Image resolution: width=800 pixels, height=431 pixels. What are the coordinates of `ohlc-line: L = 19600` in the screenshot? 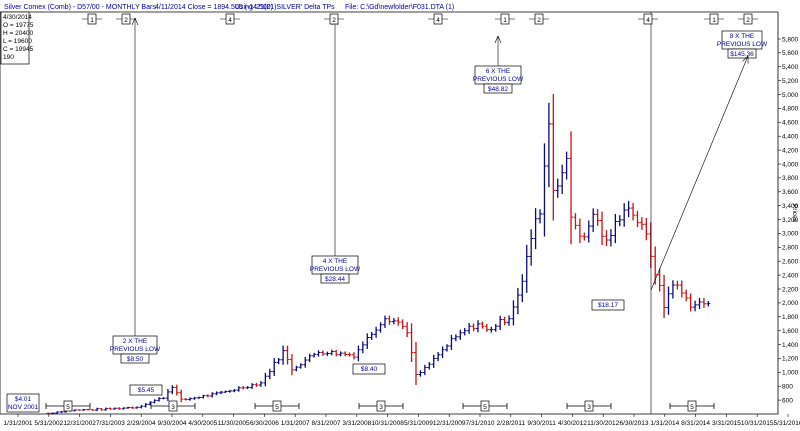 It's located at (17, 41).